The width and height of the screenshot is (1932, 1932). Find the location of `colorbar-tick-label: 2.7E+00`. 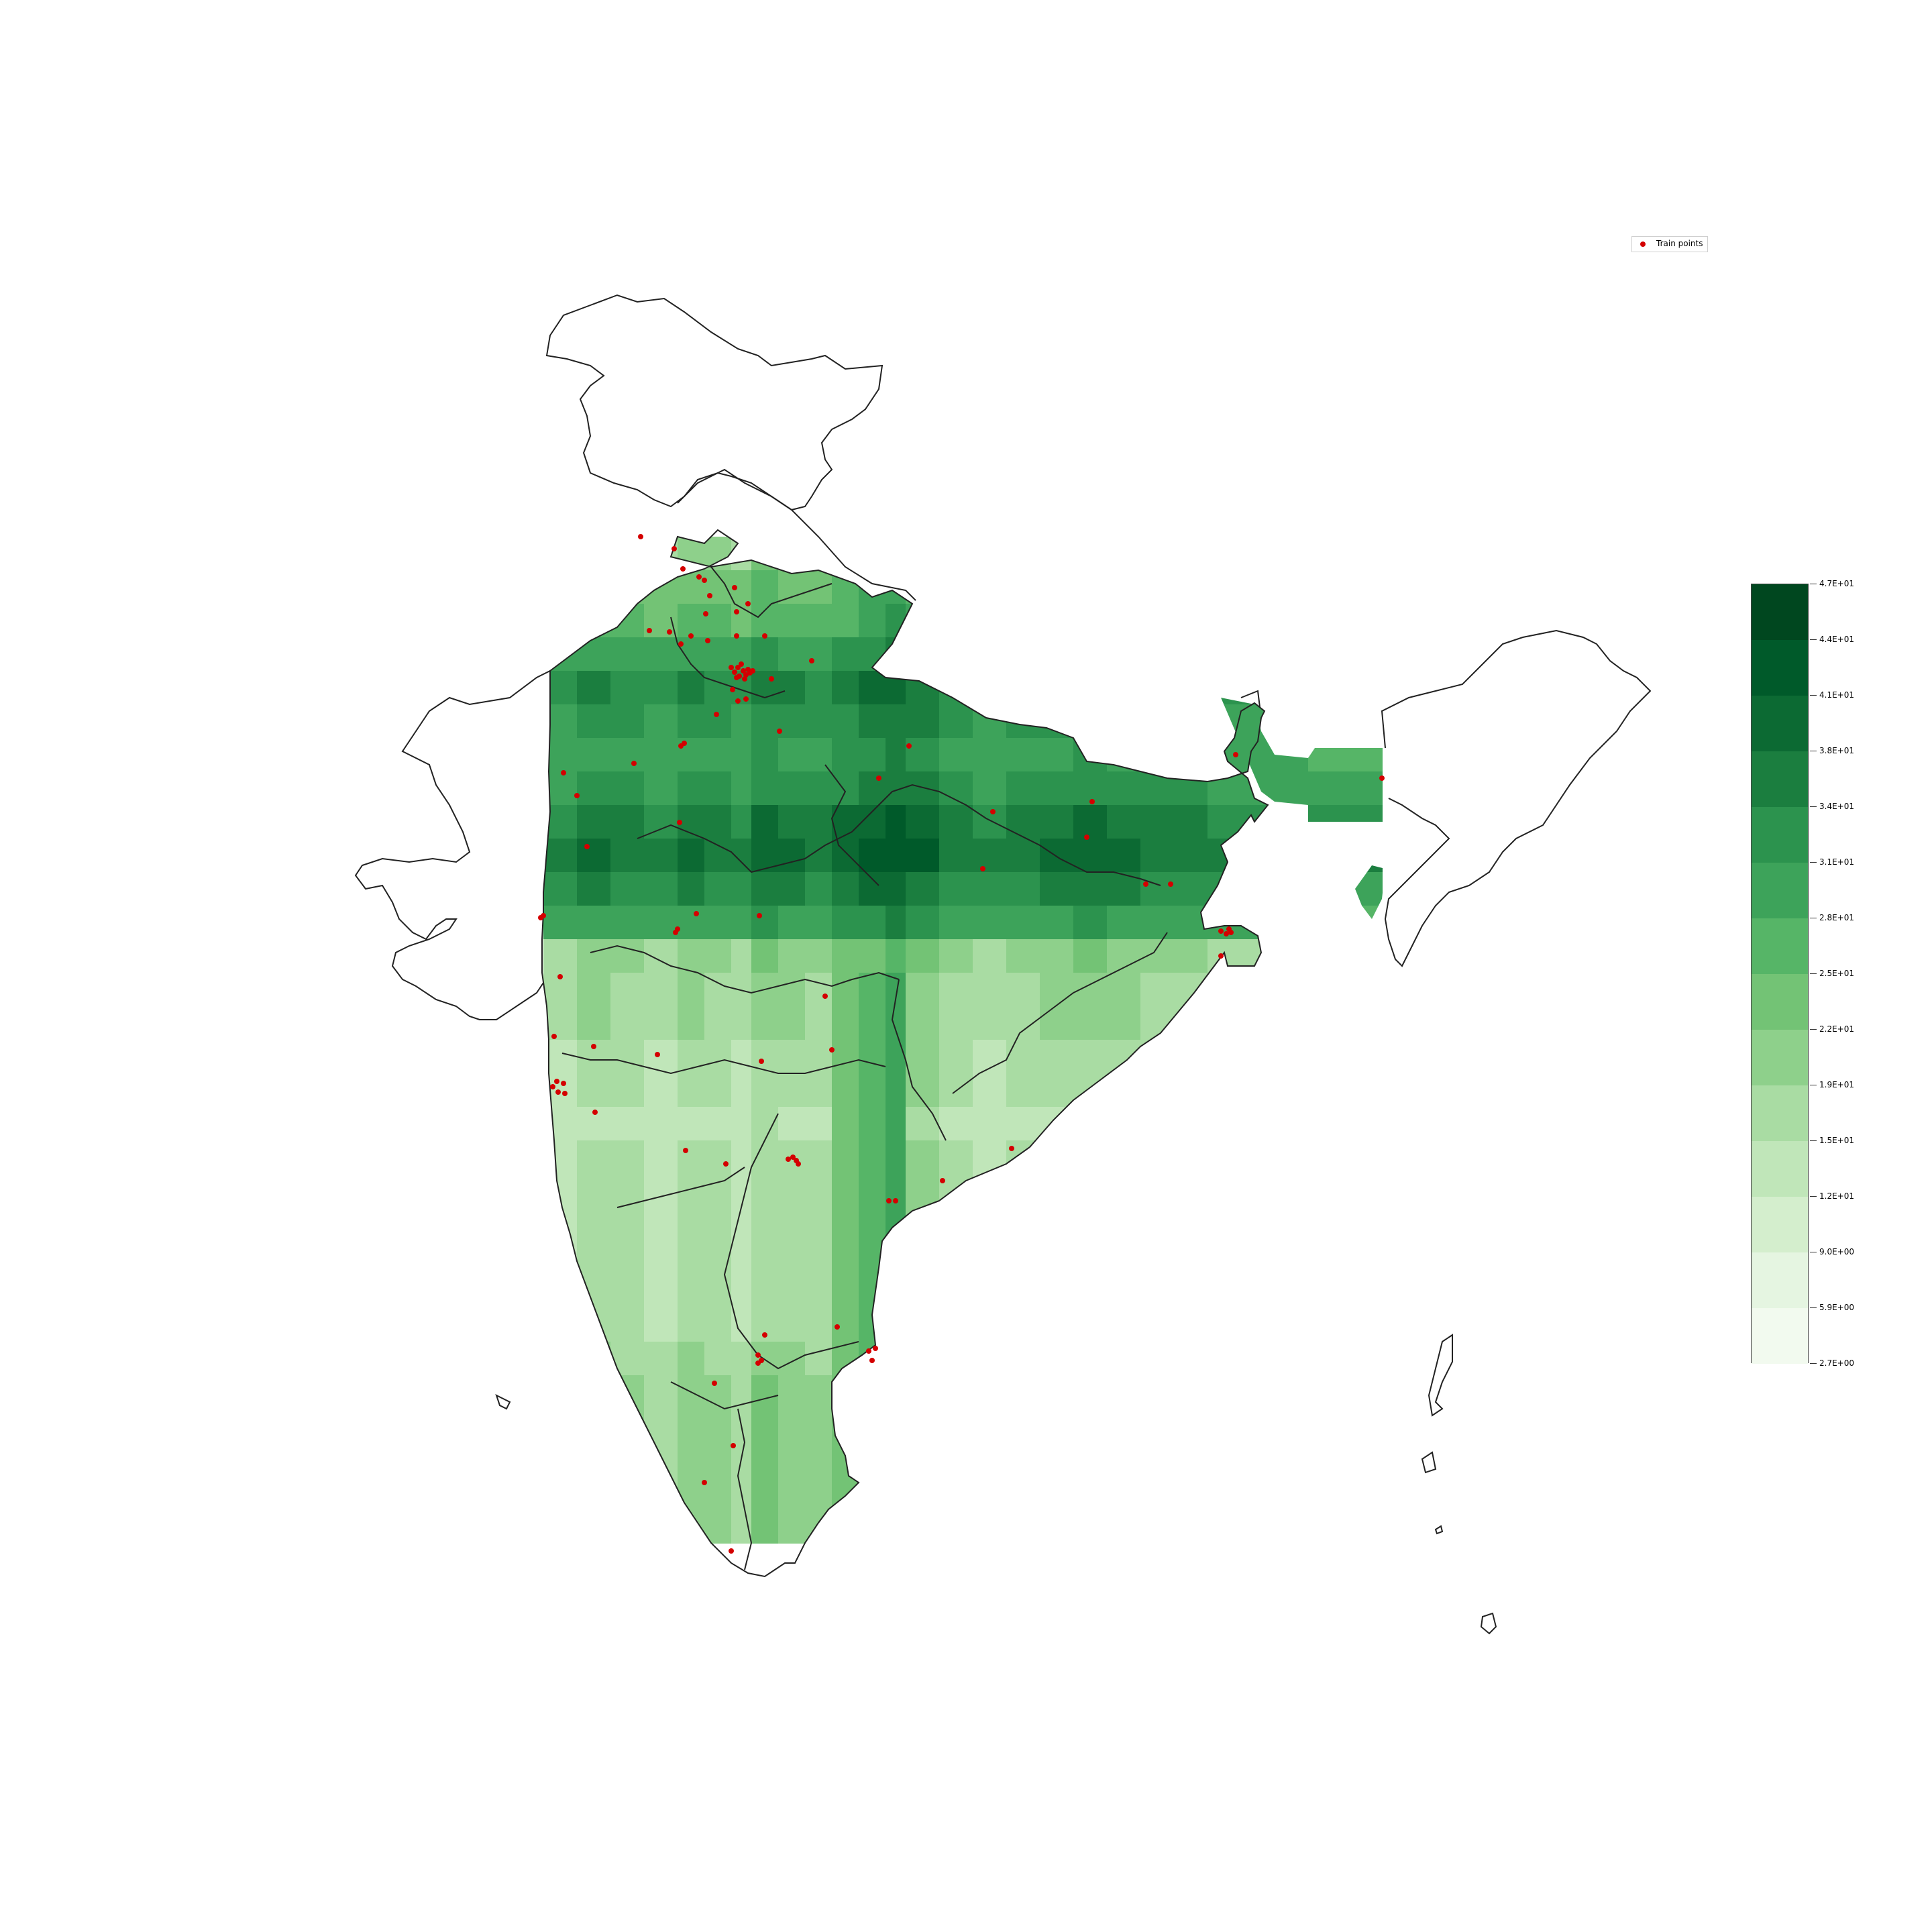

colorbar-tick-label: 2.7E+00 is located at coordinates (1836, 1363).